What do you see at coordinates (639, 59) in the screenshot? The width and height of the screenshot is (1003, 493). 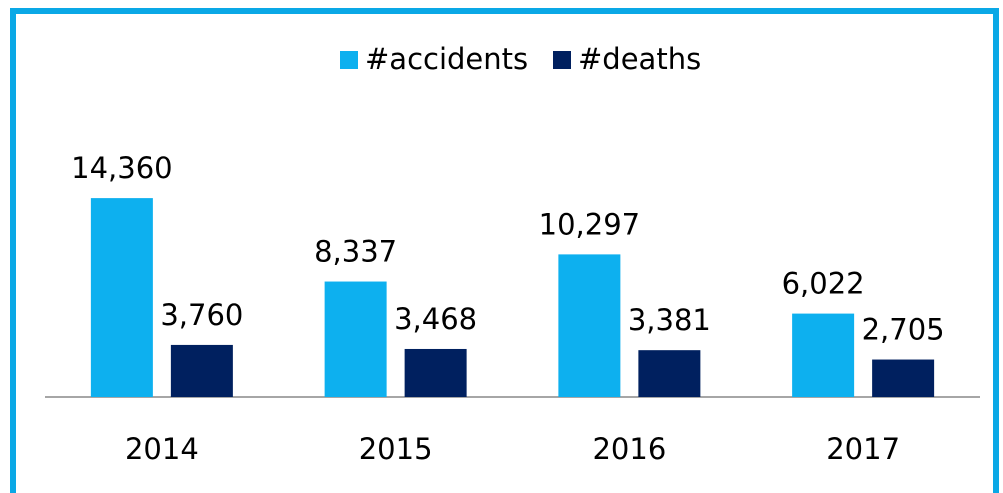 I see `legend-label: #deaths` at bounding box center [639, 59].